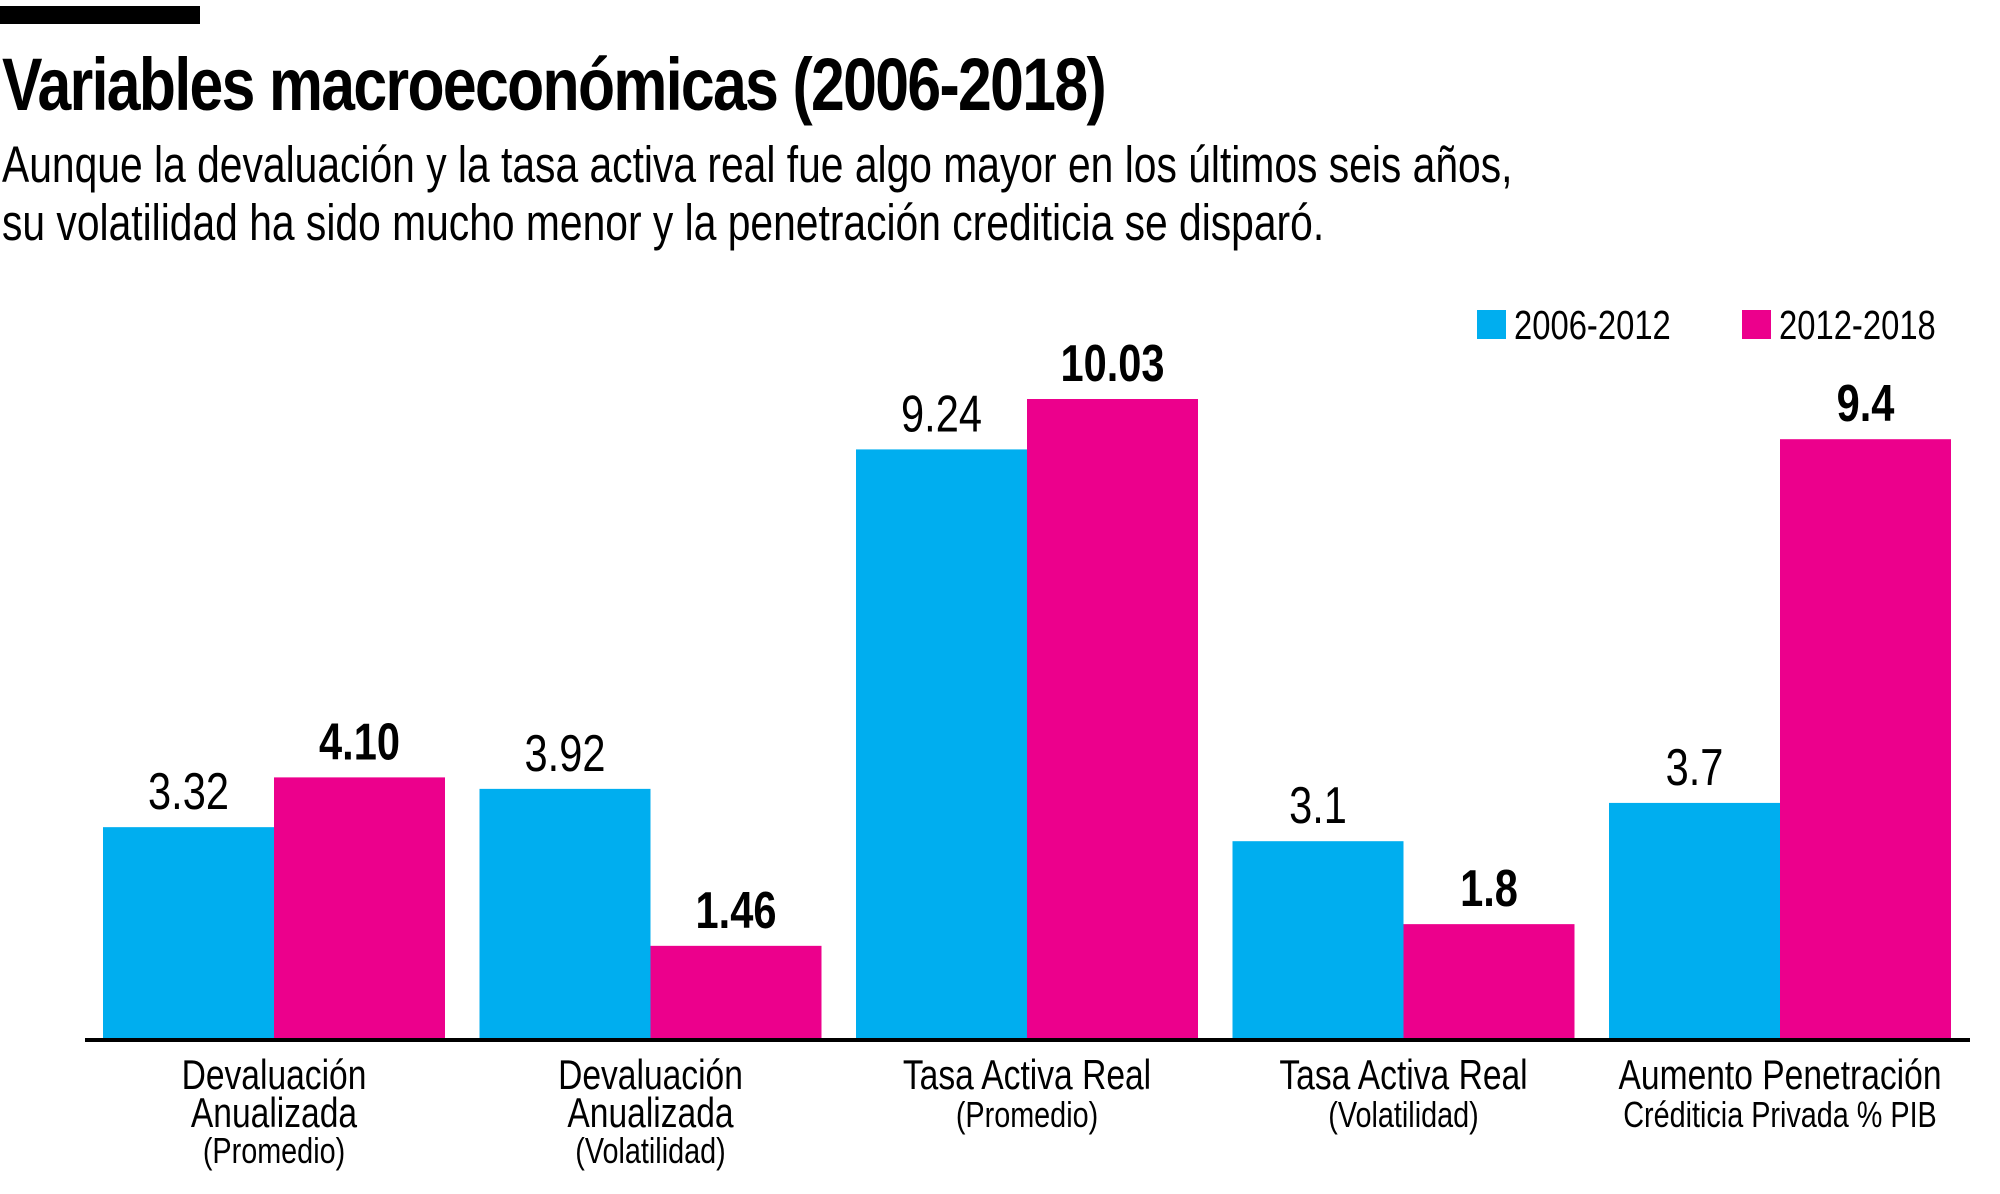 This screenshot has width=2000, height=1194. Describe the element at coordinates (1780, 1114) in the screenshot. I see `category-label: Créditicia Privada % PIB` at that location.